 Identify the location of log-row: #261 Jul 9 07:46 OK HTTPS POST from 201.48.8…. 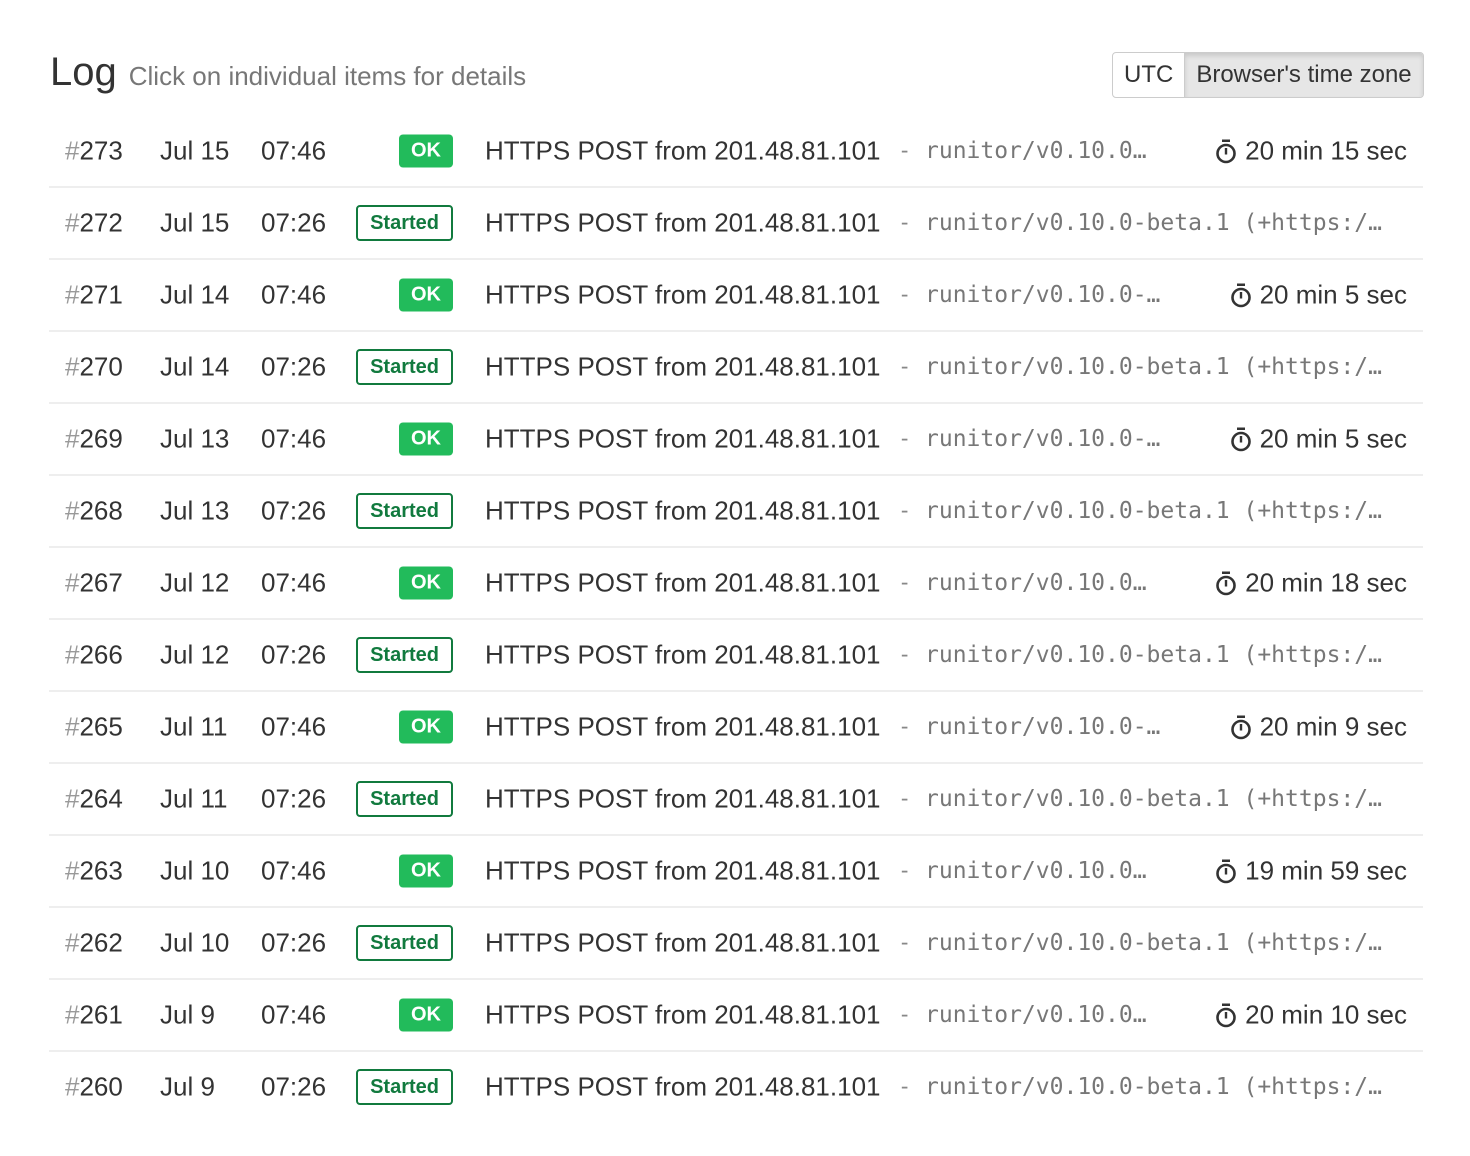
(736, 1016).